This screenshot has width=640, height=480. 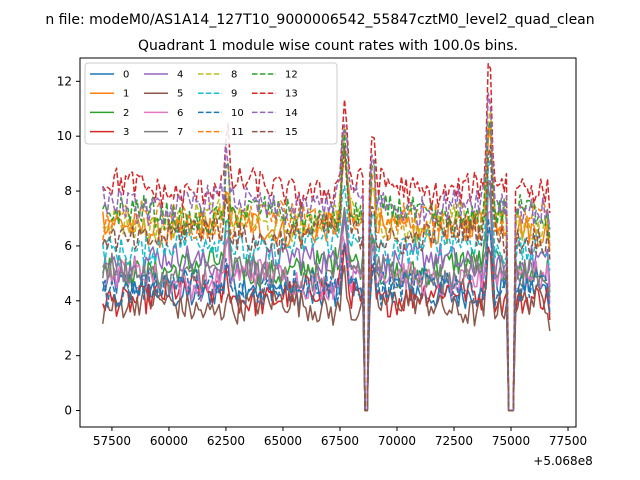 What do you see at coordinates (454, 441) in the screenshot?
I see `x-tick-label: 72500` at bounding box center [454, 441].